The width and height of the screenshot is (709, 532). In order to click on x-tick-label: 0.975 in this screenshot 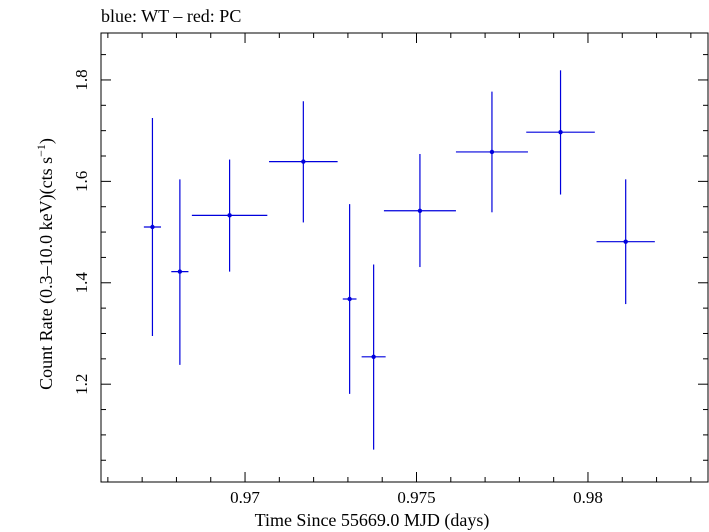, I will do `click(416, 497)`.